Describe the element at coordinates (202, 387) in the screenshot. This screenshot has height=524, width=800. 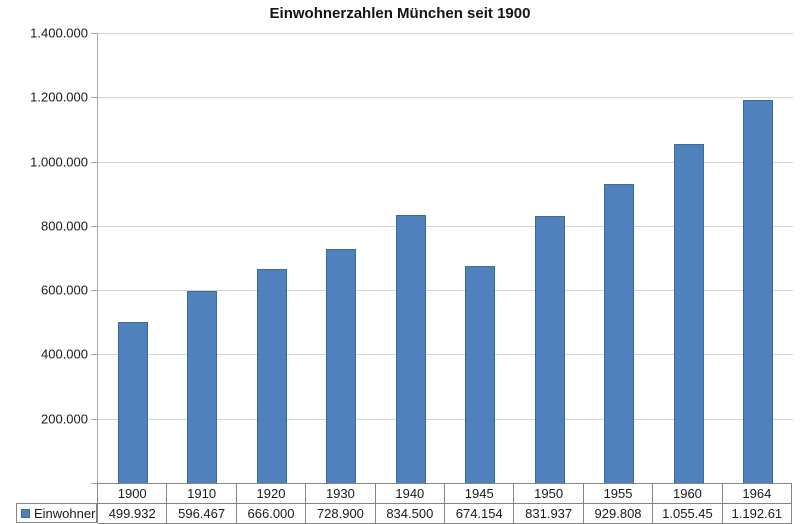
I see `bar-1910` at that location.